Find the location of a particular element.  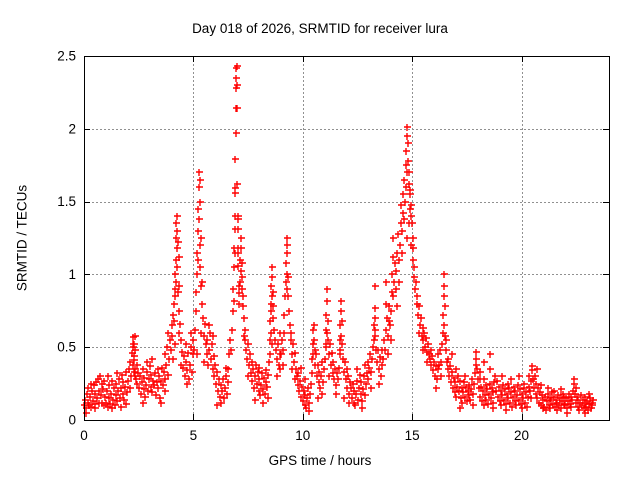

y-tick-label: 2.5 is located at coordinates (66, 56).